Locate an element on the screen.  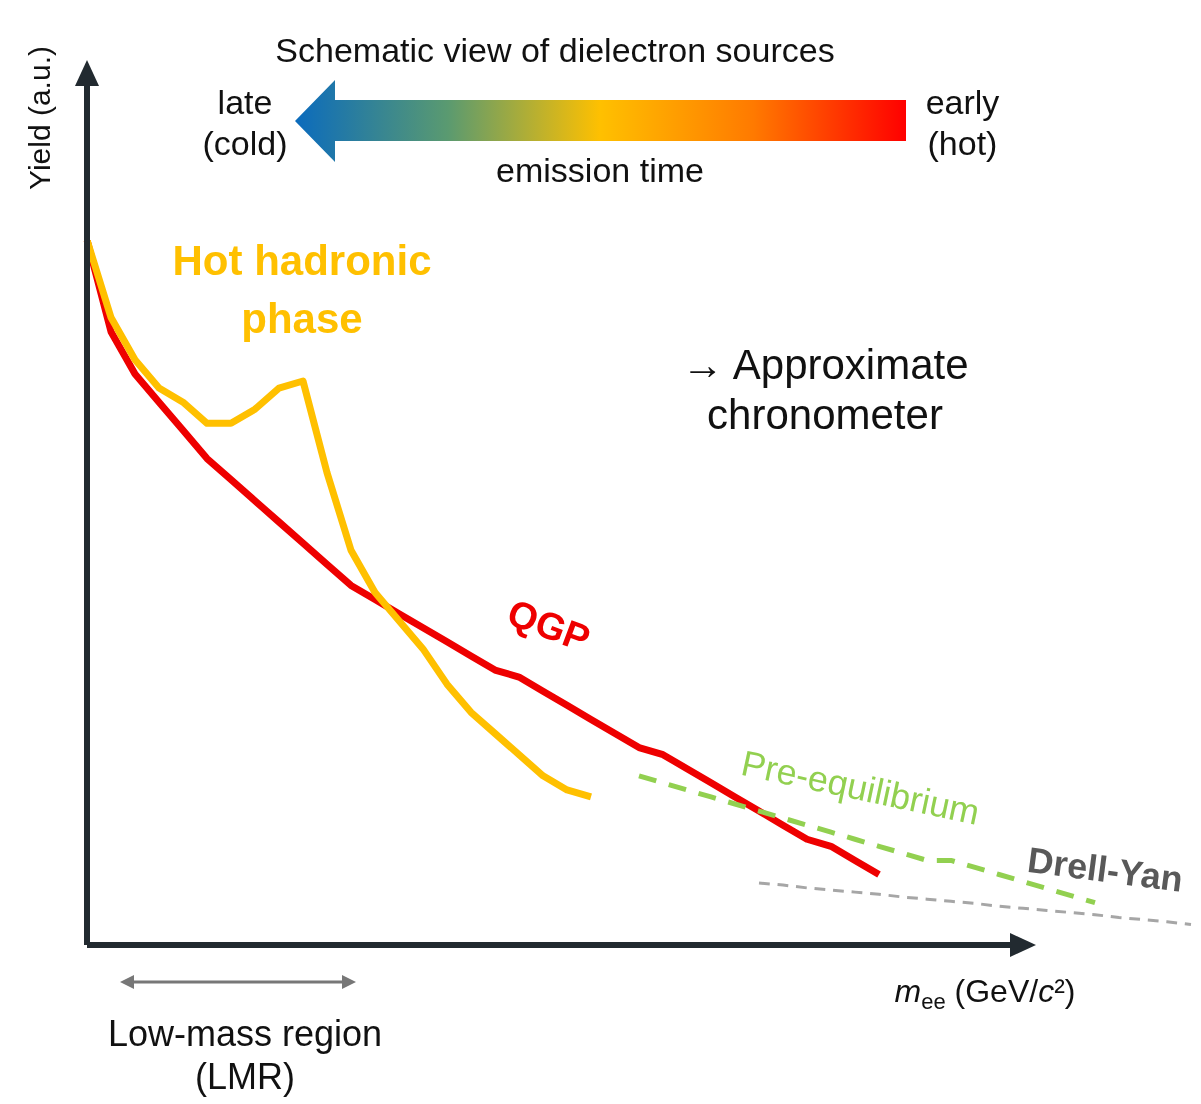
y-axis-title: Yield (a.u.) is located at coordinates (39, 118).